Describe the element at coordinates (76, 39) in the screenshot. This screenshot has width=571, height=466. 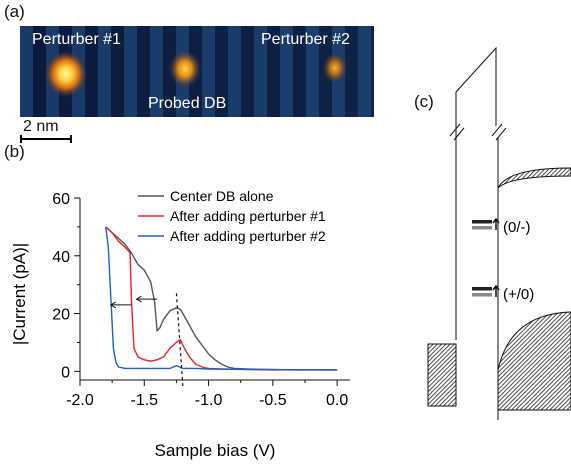
I see `perturber1-label: Perturber #1` at that location.